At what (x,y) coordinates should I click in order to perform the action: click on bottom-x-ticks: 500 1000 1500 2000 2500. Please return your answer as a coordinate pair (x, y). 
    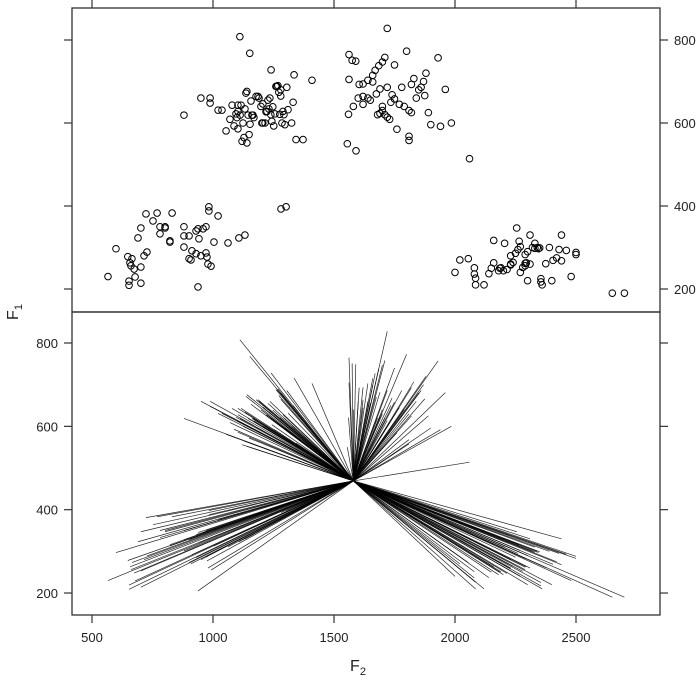
    Looking at the image, I should click on (335, 630).